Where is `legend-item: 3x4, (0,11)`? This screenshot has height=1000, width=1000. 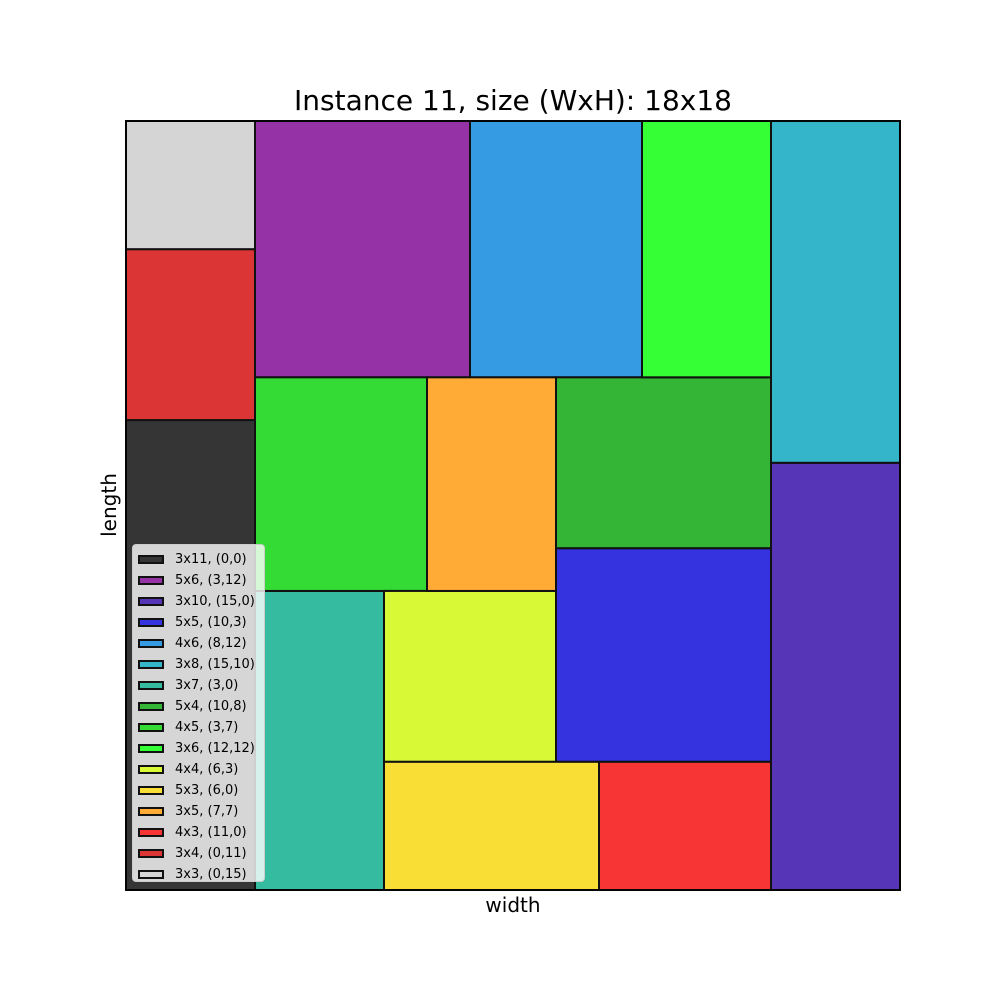 legend-item: 3x4, (0,11) is located at coordinates (201, 853).